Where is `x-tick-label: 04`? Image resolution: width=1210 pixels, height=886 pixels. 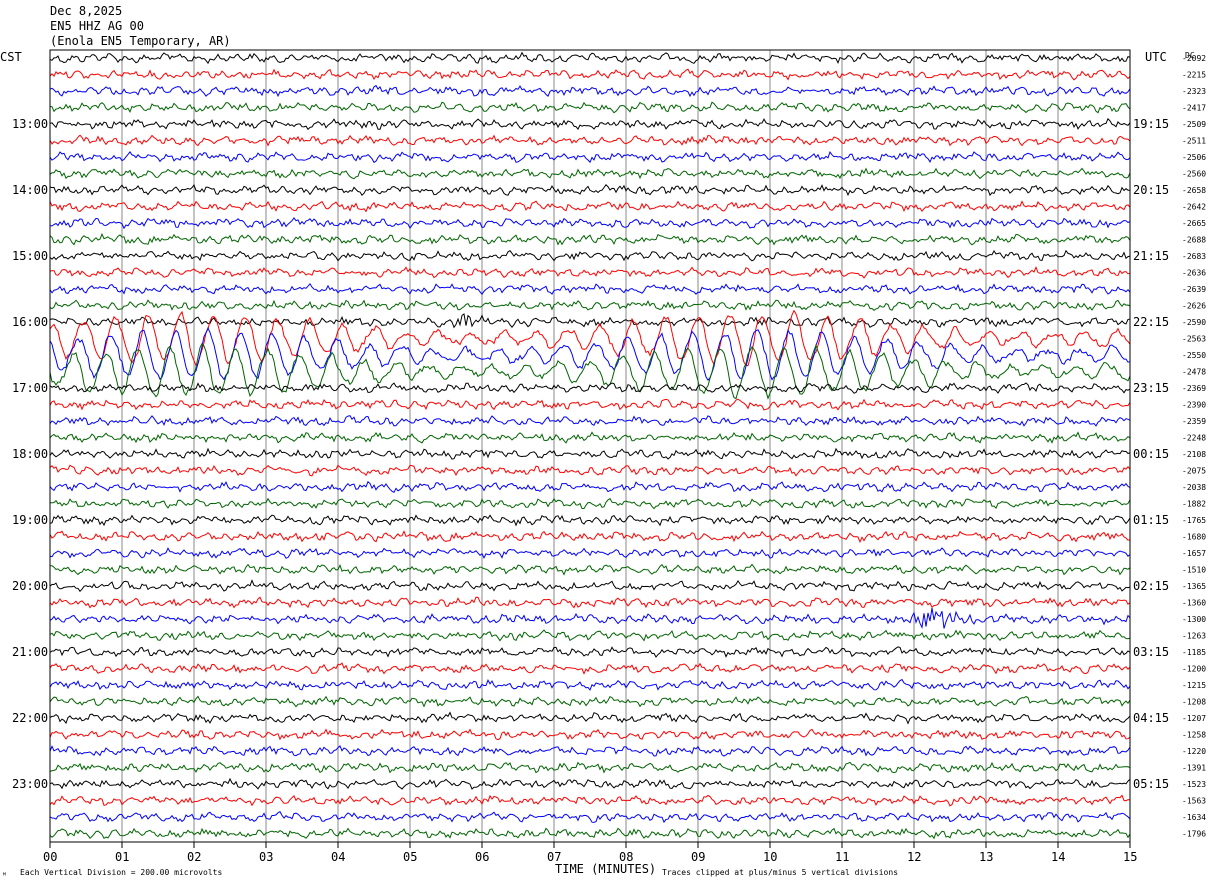 x-tick-label: 04 is located at coordinates (338, 857).